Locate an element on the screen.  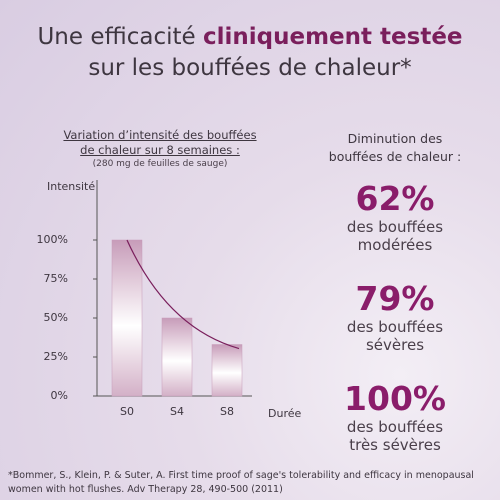
stat-heading: Diminution des is located at coordinates (395, 138).